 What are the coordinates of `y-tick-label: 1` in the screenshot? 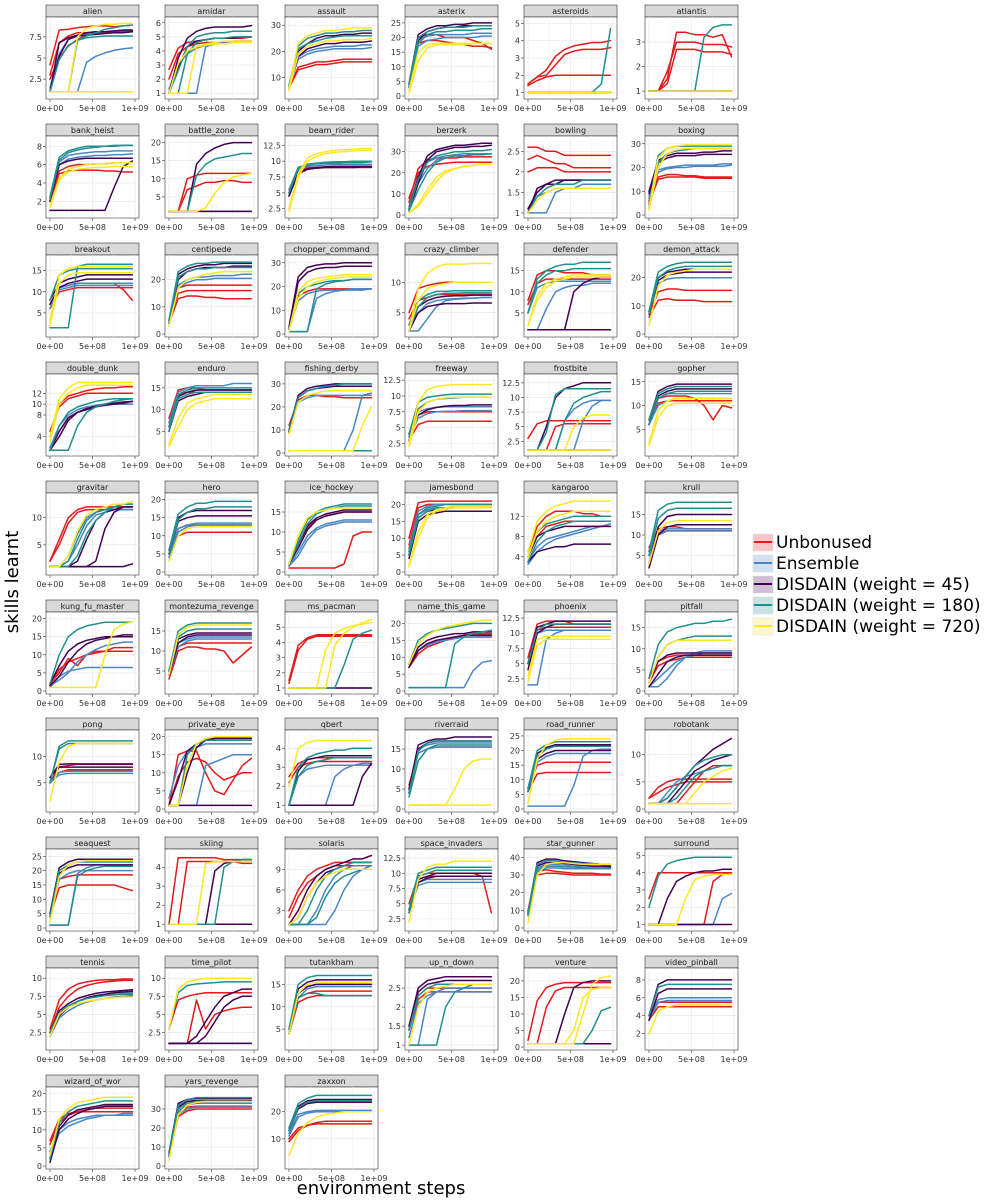 It's located at (158, 93).